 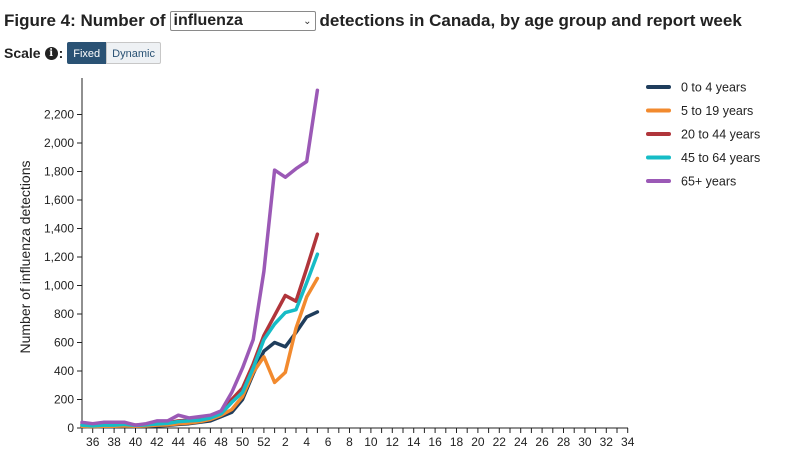 I want to click on x-tick-label: 46, so click(x=200, y=442).